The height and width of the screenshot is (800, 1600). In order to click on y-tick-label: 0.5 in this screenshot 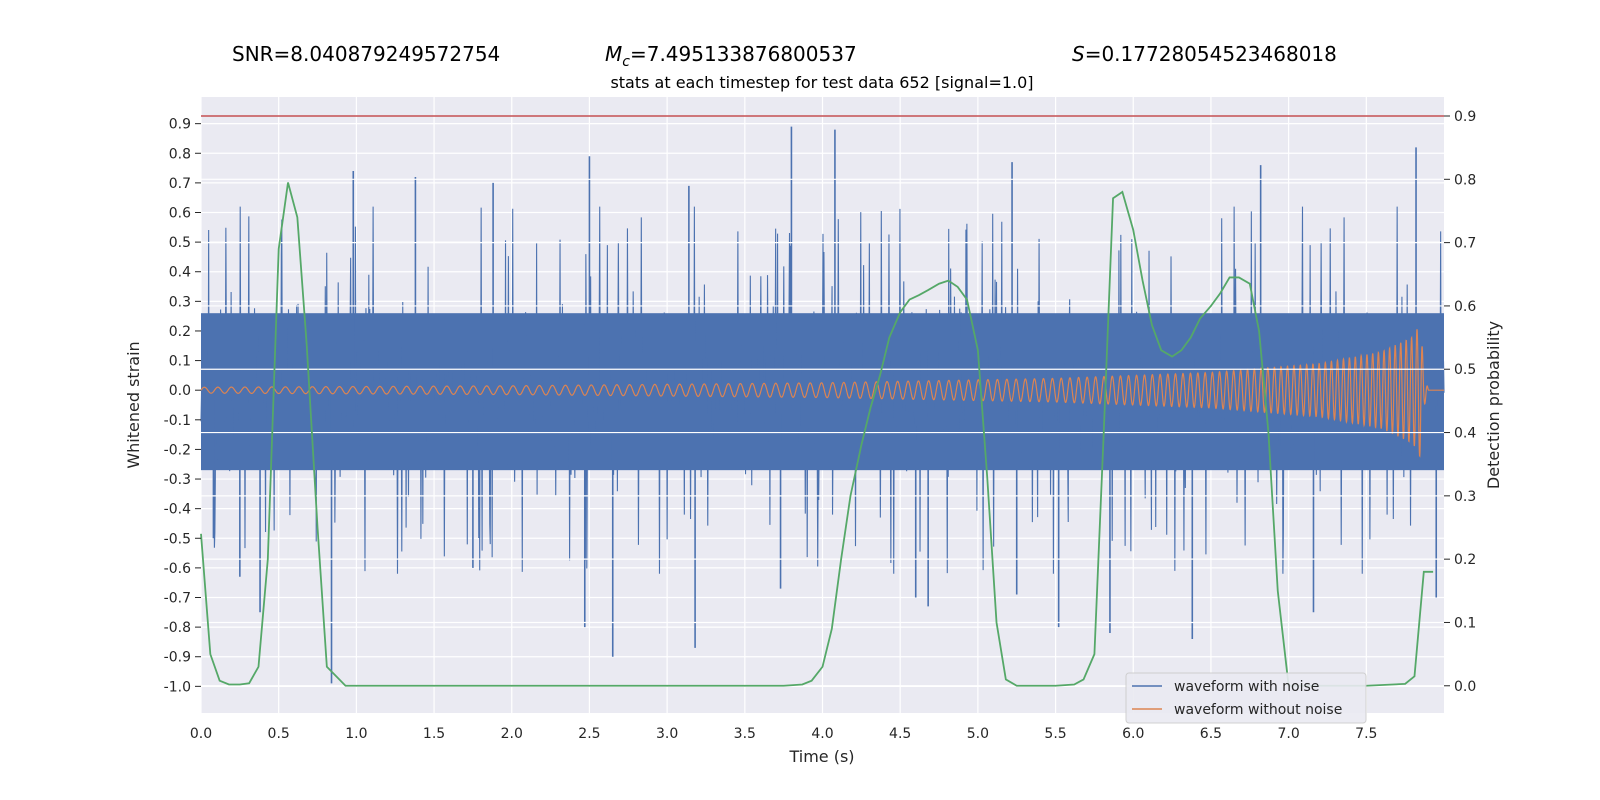, I will do `click(180, 243)`.